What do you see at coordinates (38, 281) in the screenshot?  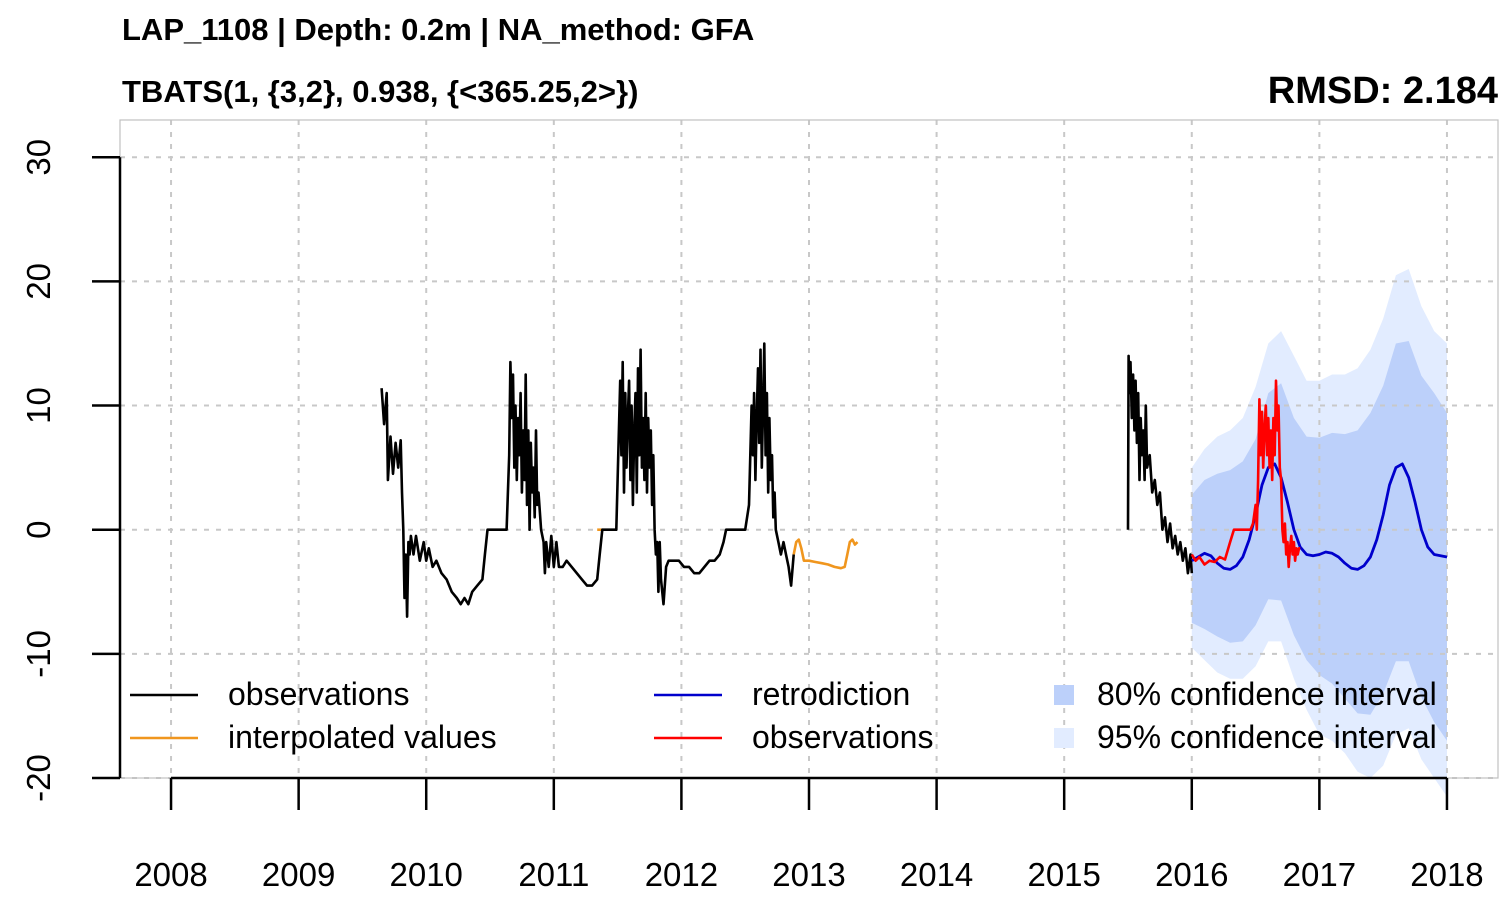 I see `y-tick-label: 20` at bounding box center [38, 281].